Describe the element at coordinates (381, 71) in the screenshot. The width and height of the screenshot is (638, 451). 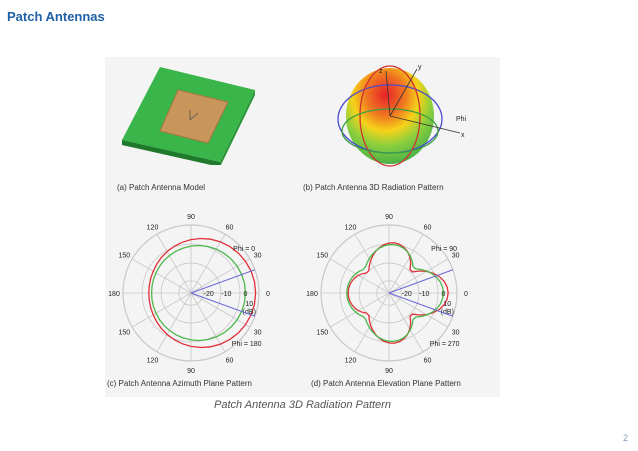
I see `axis-z-label: z` at that location.